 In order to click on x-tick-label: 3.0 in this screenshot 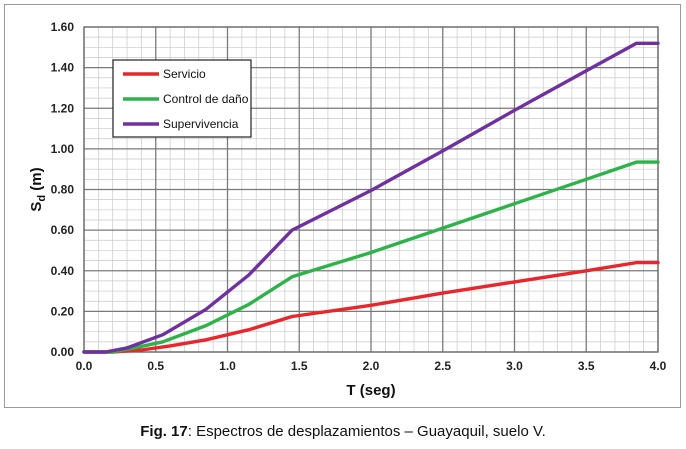, I will do `click(514, 366)`.